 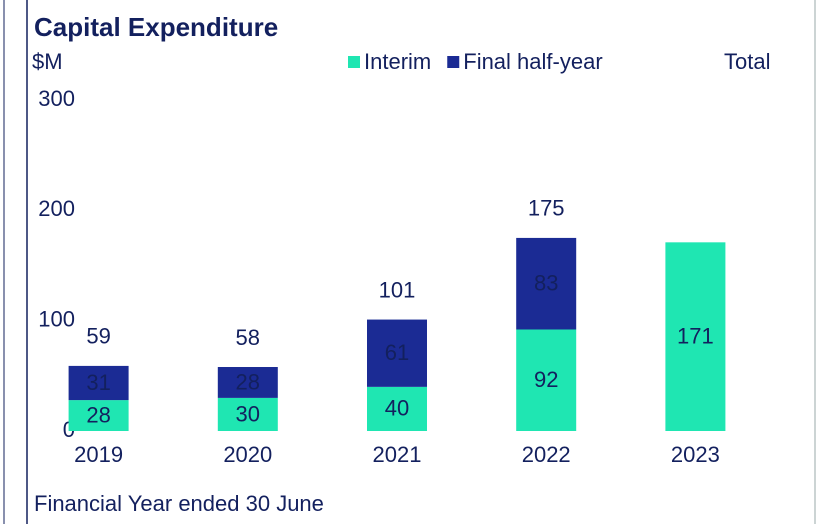 I want to click on data-label: 31, so click(x=98, y=382).